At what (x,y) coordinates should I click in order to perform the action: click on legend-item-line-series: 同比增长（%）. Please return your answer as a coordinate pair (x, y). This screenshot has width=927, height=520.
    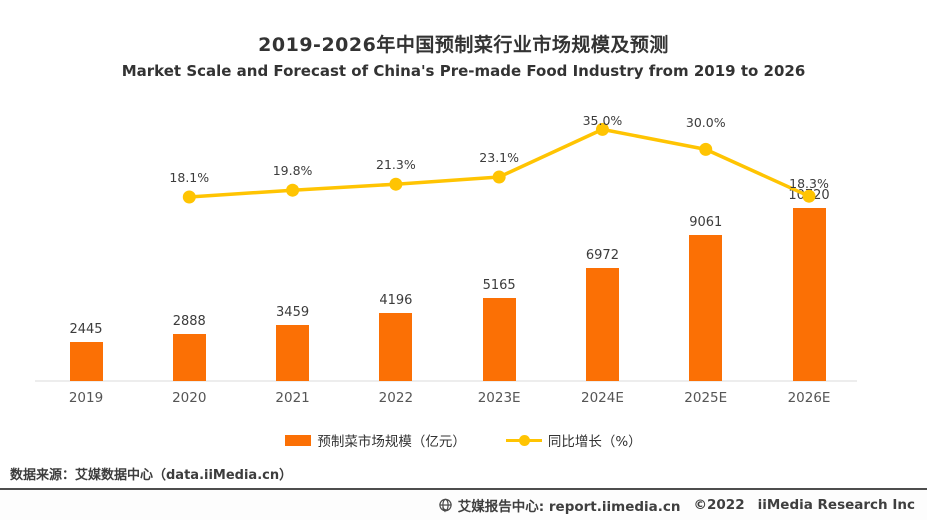
    Looking at the image, I should click on (573, 440).